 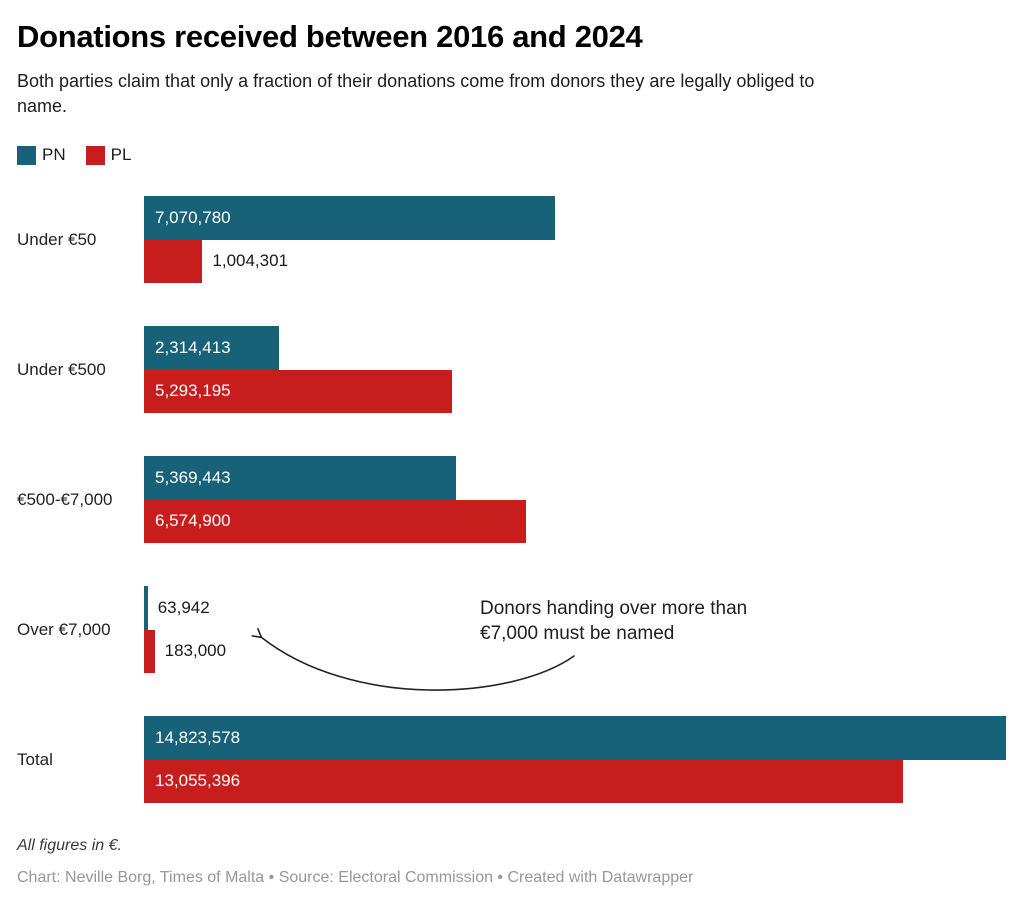 I want to click on pn-bar-total: 14,823,578, so click(x=575, y=738).